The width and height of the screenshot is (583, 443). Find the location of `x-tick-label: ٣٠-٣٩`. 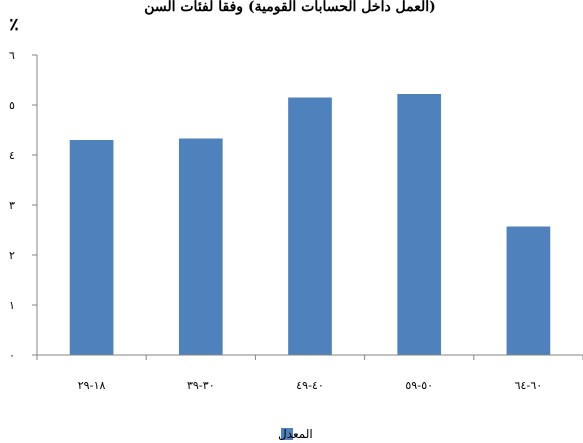

x-tick-label: ٣٠-٣٩ is located at coordinates (201, 385).